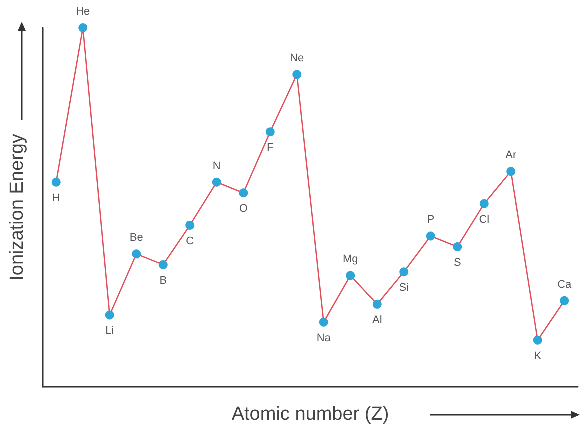 The height and width of the screenshot is (429, 586). Describe the element at coordinates (17, 207) in the screenshot. I see `y-axis-title: Ionization Energy` at that location.